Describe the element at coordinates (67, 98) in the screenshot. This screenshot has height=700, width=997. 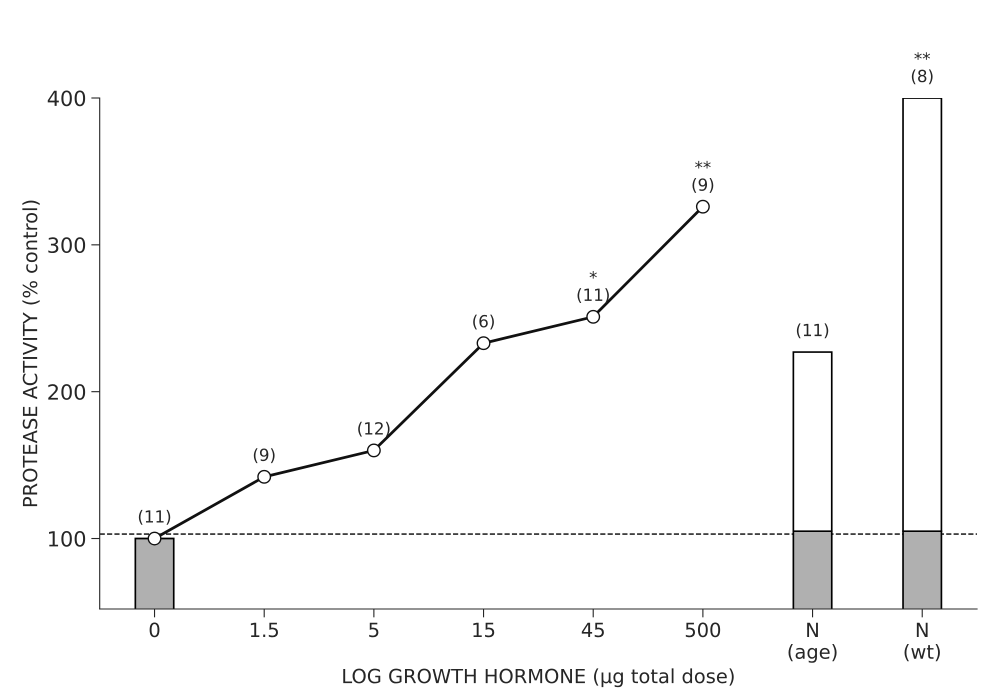
I see `y-tick-label: 400` at that location.